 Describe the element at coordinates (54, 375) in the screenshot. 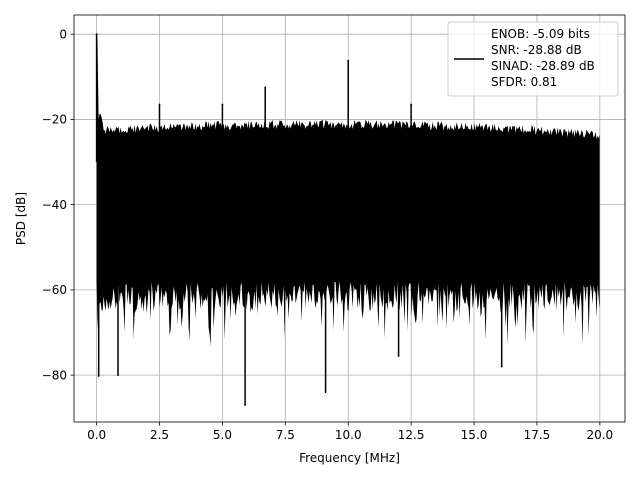

I see `y-tick-label: −80` at that location.